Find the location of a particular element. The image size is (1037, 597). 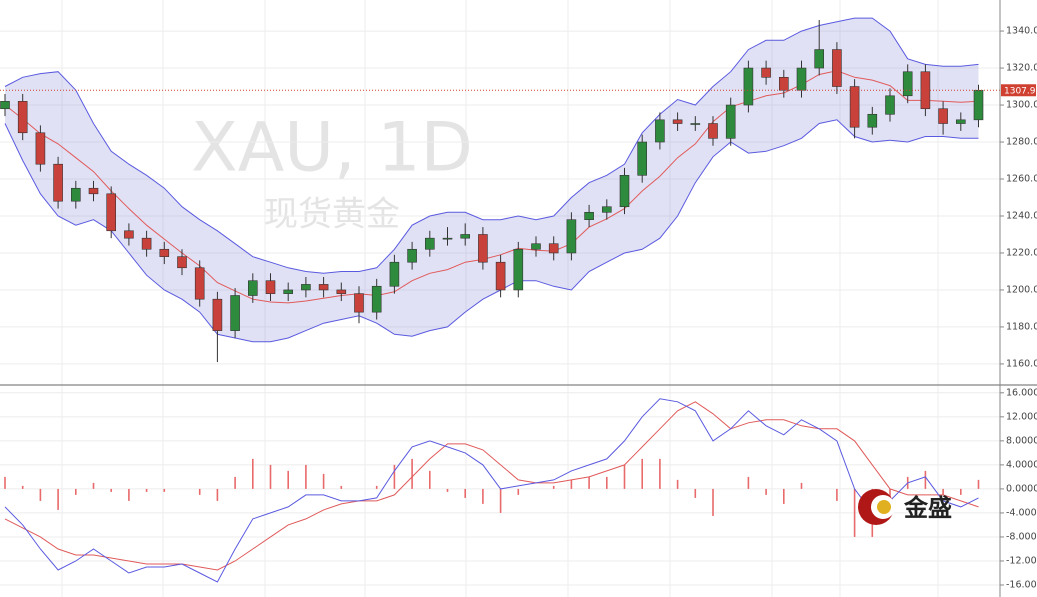

watermark: XAU, 1D is located at coordinates (332, 148).